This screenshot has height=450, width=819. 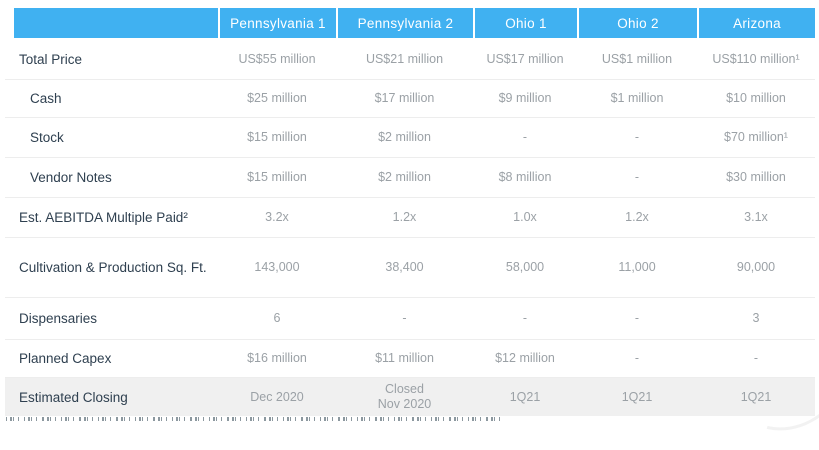 I want to click on clipped-footnote-text, so click(x=255, y=419).